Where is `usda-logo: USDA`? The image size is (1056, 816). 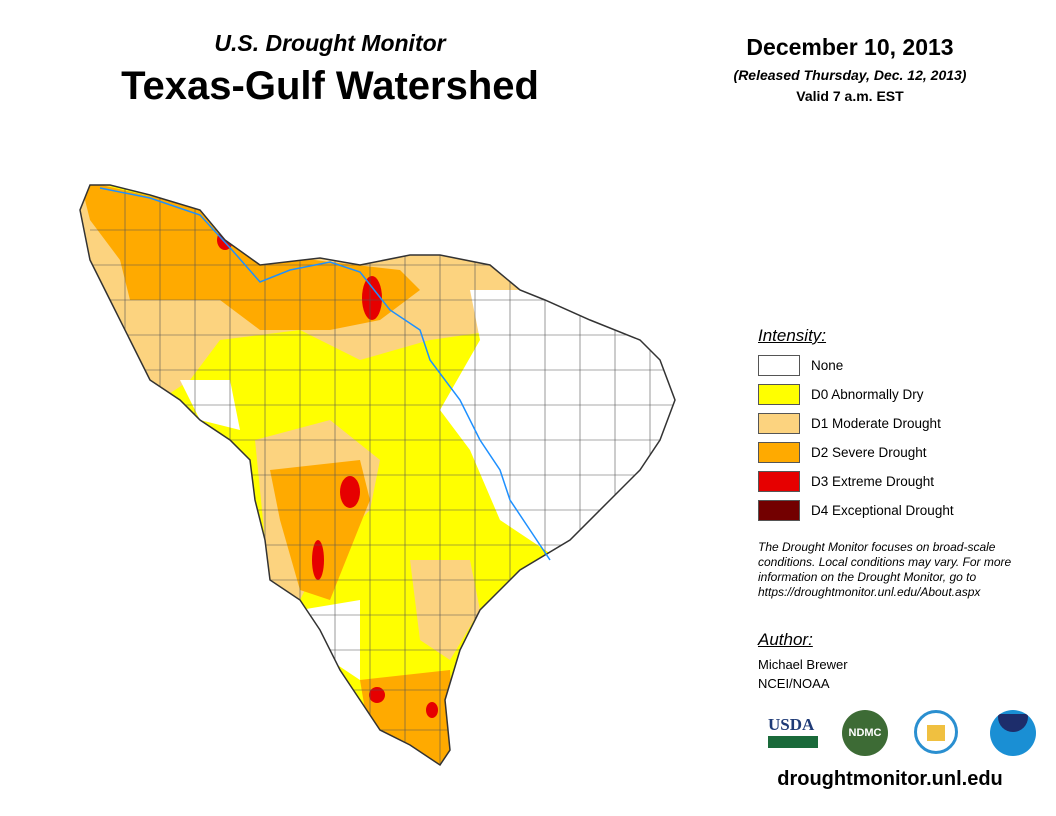 usda-logo: USDA is located at coordinates (793, 733).